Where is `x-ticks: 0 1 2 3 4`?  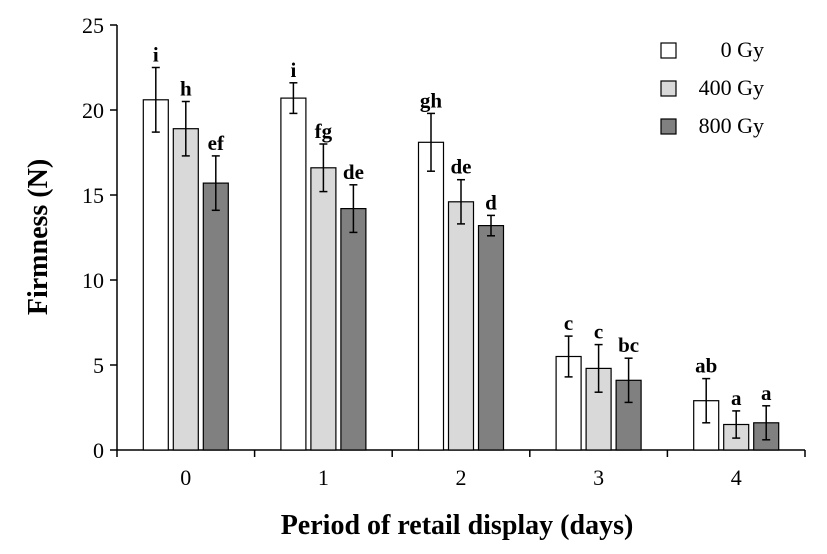
x-ticks: 0 1 2 3 4 is located at coordinates (461, 470).